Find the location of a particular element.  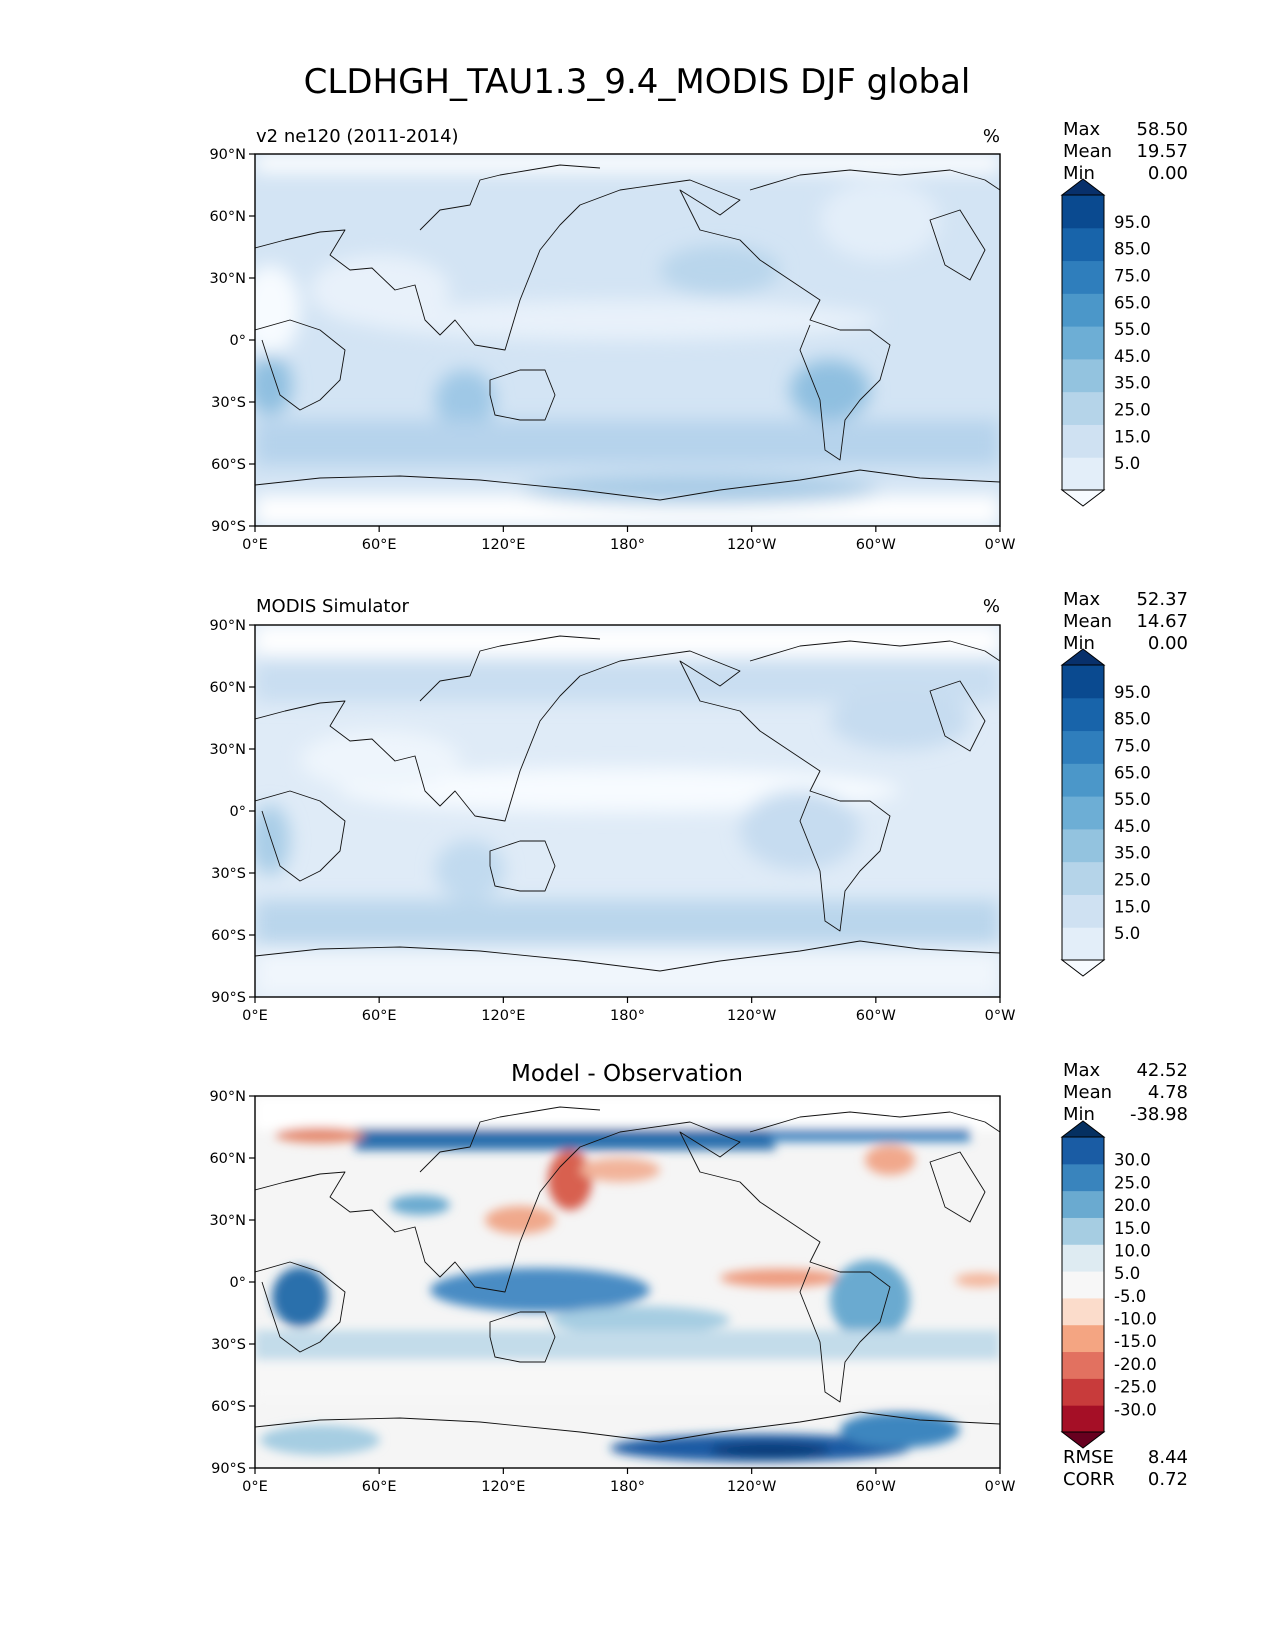

colorbar-label: -25.0 is located at coordinates (1135, 1387).